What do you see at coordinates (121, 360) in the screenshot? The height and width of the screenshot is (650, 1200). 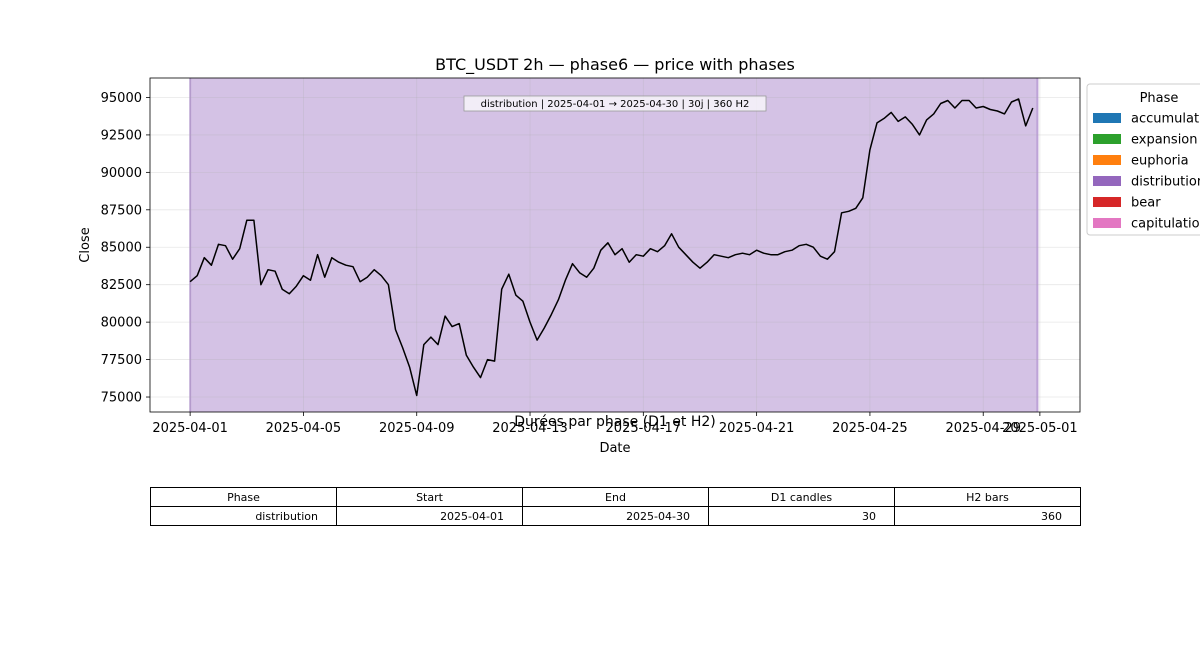 I see `y-tick-label: 77500` at bounding box center [121, 360].